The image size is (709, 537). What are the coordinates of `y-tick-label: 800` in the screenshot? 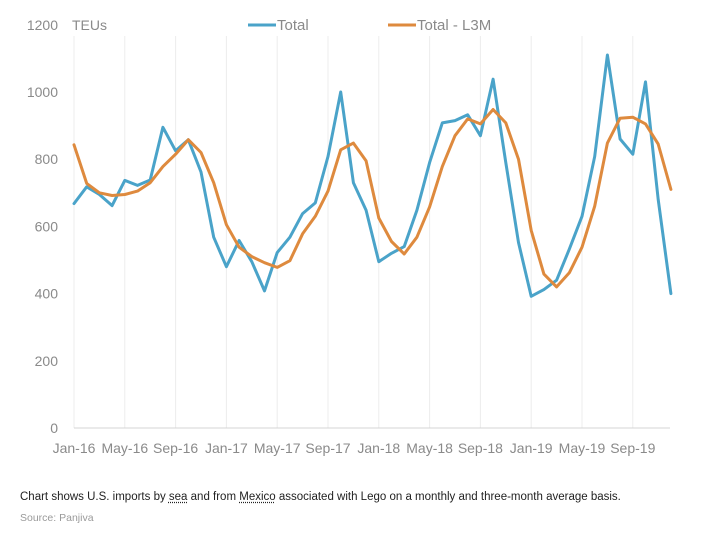 It's located at (47, 159).